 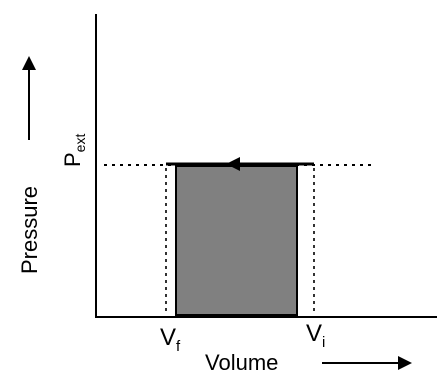 I want to click on pext-label-sub: ext, so click(x=80, y=143).